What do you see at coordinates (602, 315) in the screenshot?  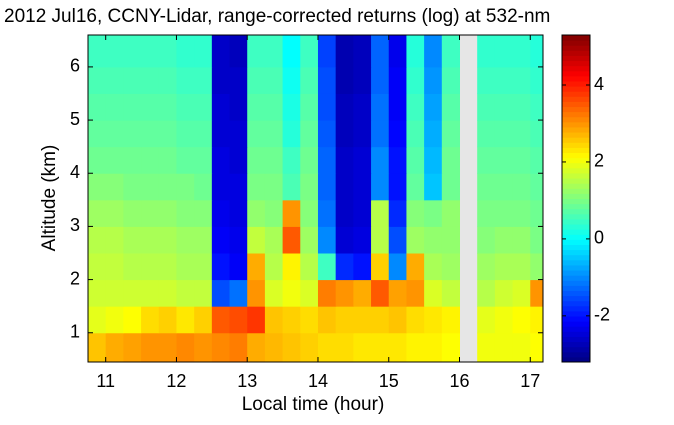 I see `colorbar-tick-label: -2` at bounding box center [602, 315].